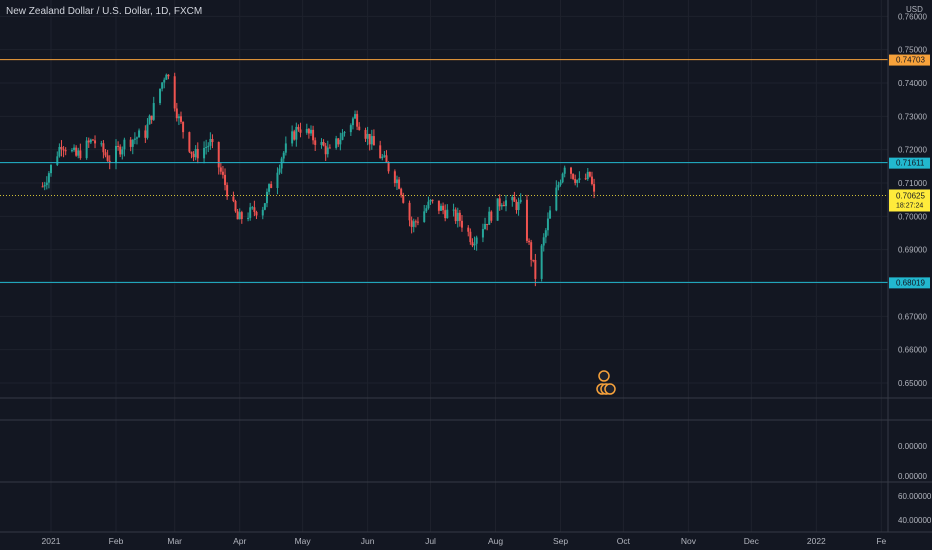 The width and height of the screenshot is (932, 550). Describe the element at coordinates (912, 50) in the screenshot. I see `price-tick-label: 0.75000` at that location.